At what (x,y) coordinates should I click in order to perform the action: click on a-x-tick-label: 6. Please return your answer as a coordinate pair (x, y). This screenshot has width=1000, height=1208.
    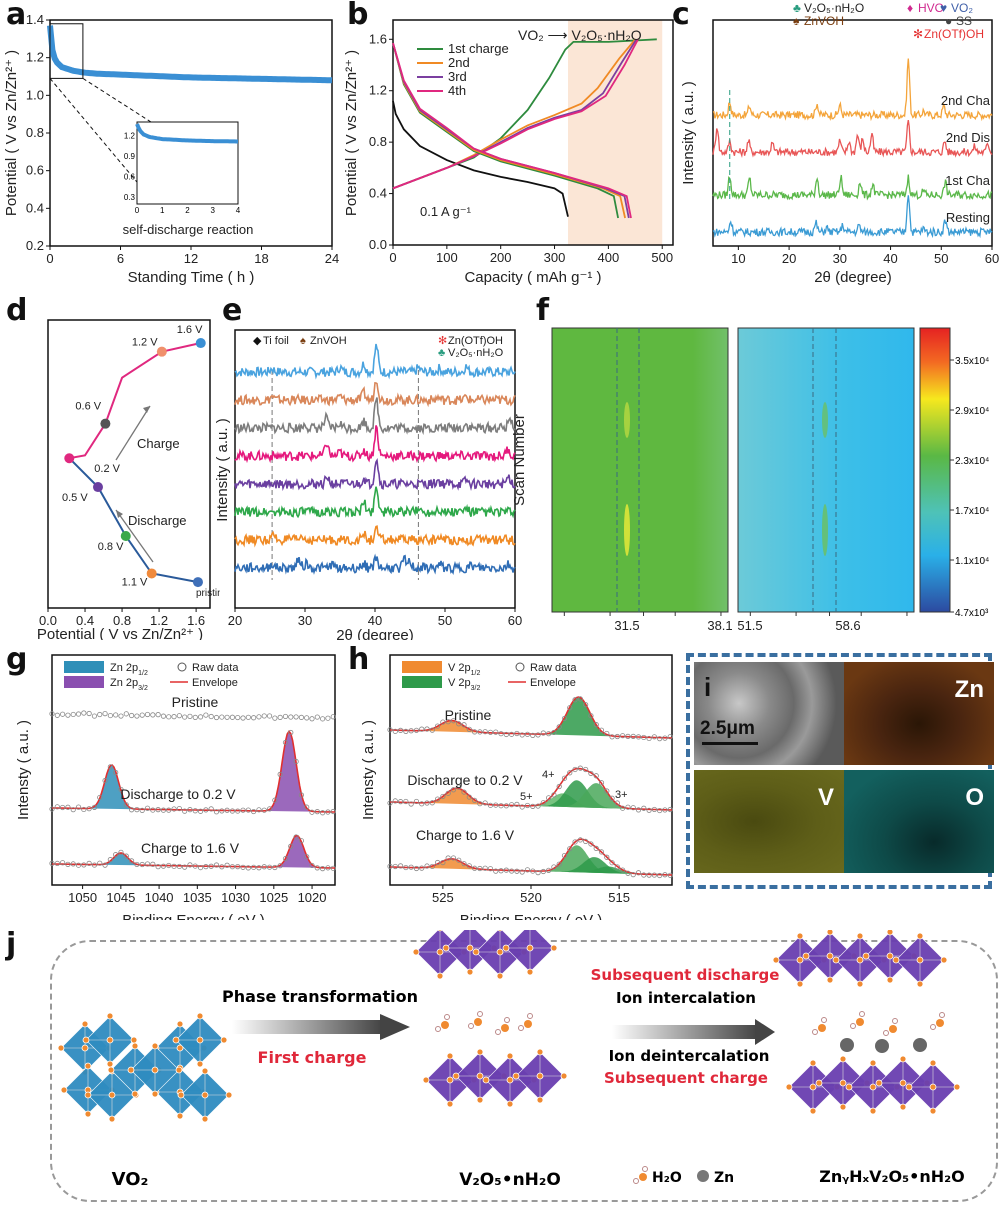
    Looking at the image, I should click on (120, 258).